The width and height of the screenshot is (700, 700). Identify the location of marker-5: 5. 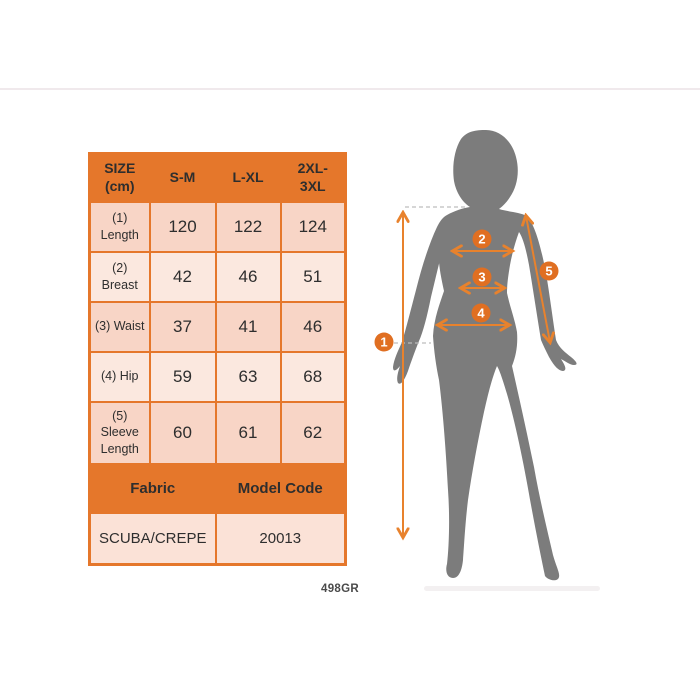
(549, 271).